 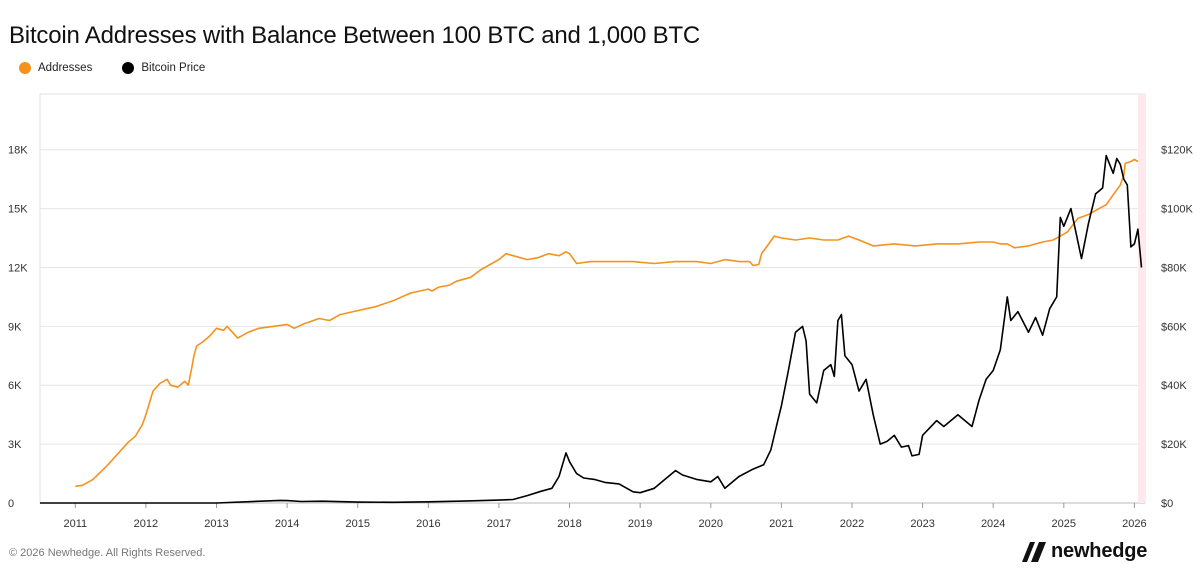 I want to click on y-left-tick-label: 15K, so click(x=18, y=210).